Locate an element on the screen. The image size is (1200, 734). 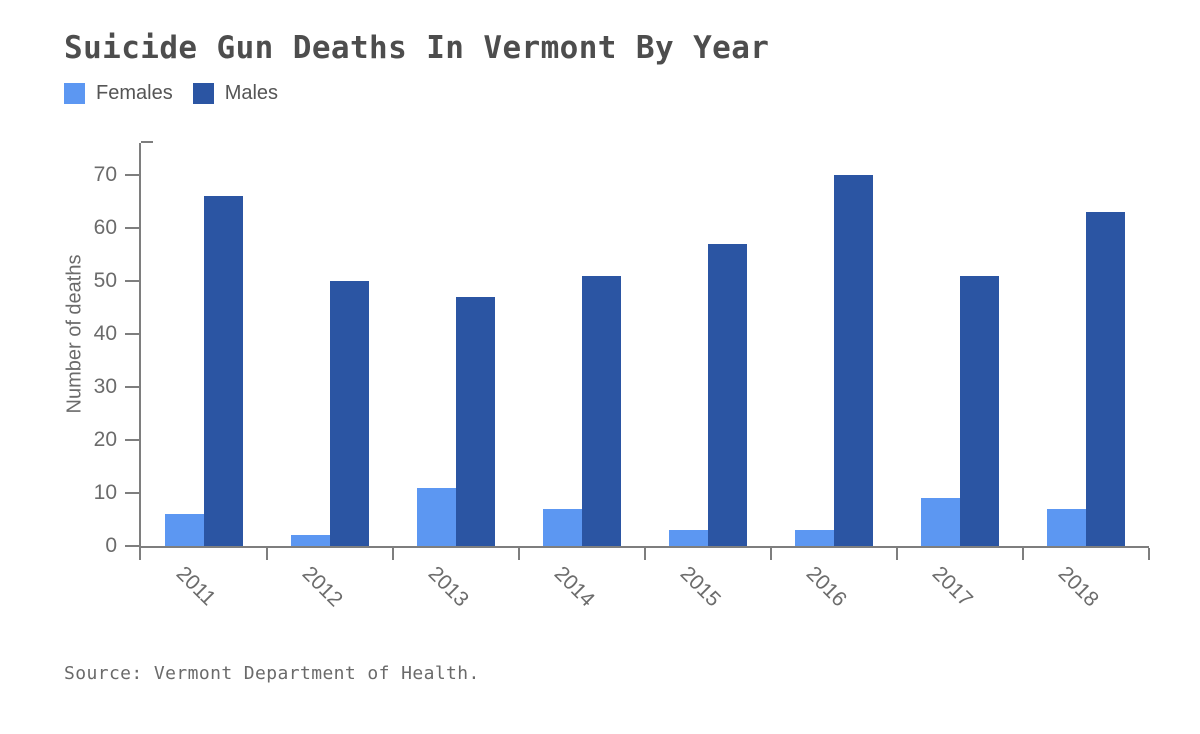
bar-males-2015 is located at coordinates (727, 395).